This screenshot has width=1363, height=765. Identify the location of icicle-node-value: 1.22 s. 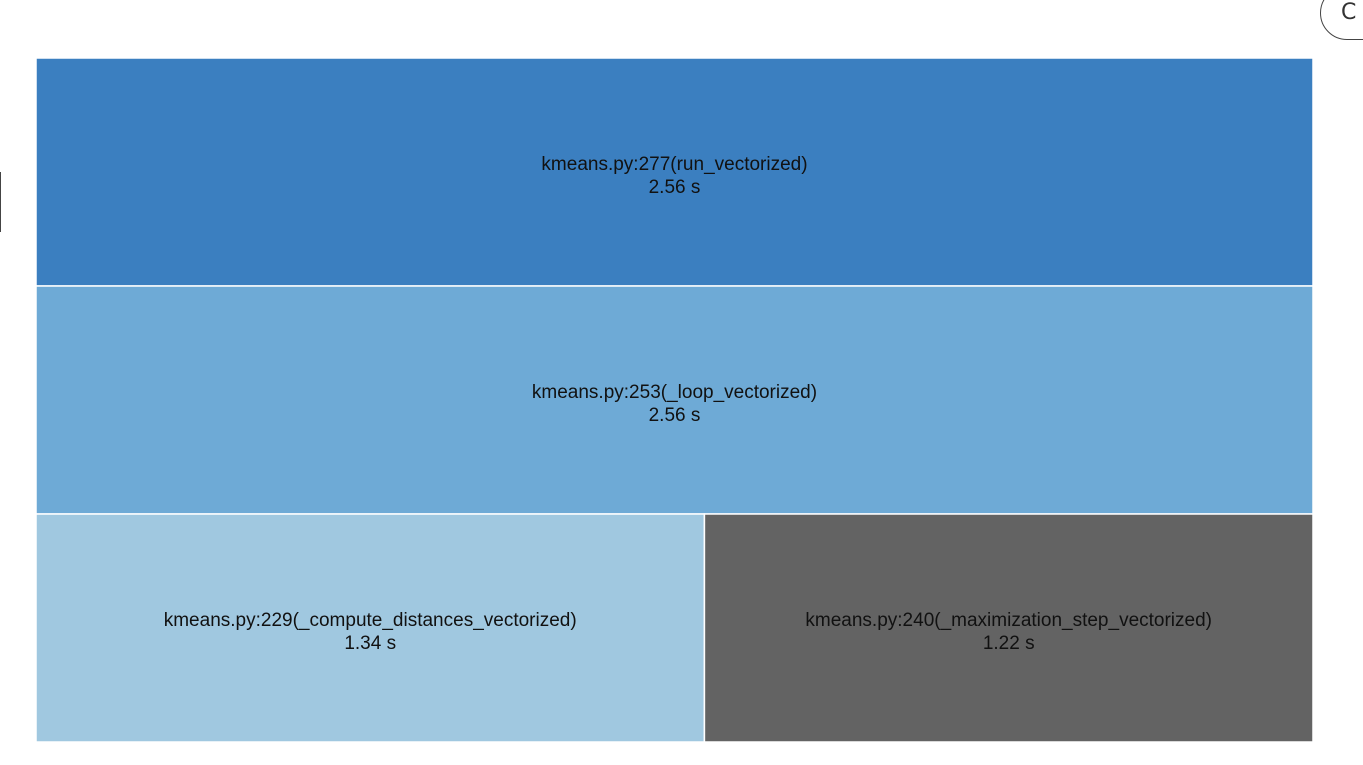
(1009, 643).